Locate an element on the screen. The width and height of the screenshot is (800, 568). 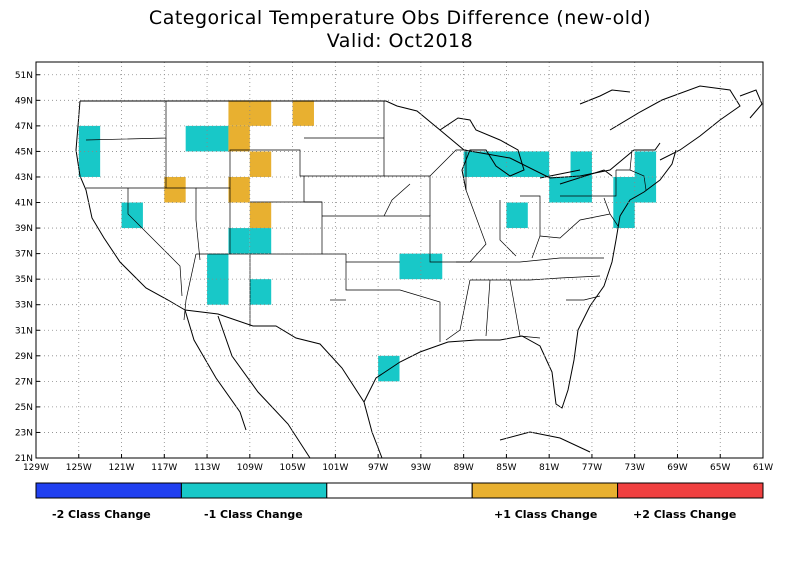
tick-label-lat: 23N is located at coordinates (24, 433).